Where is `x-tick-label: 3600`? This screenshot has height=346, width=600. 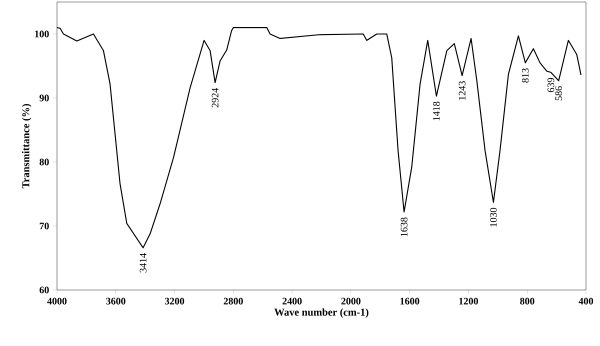 x-tick-label: 3600 is located at coordinates (116, 301).